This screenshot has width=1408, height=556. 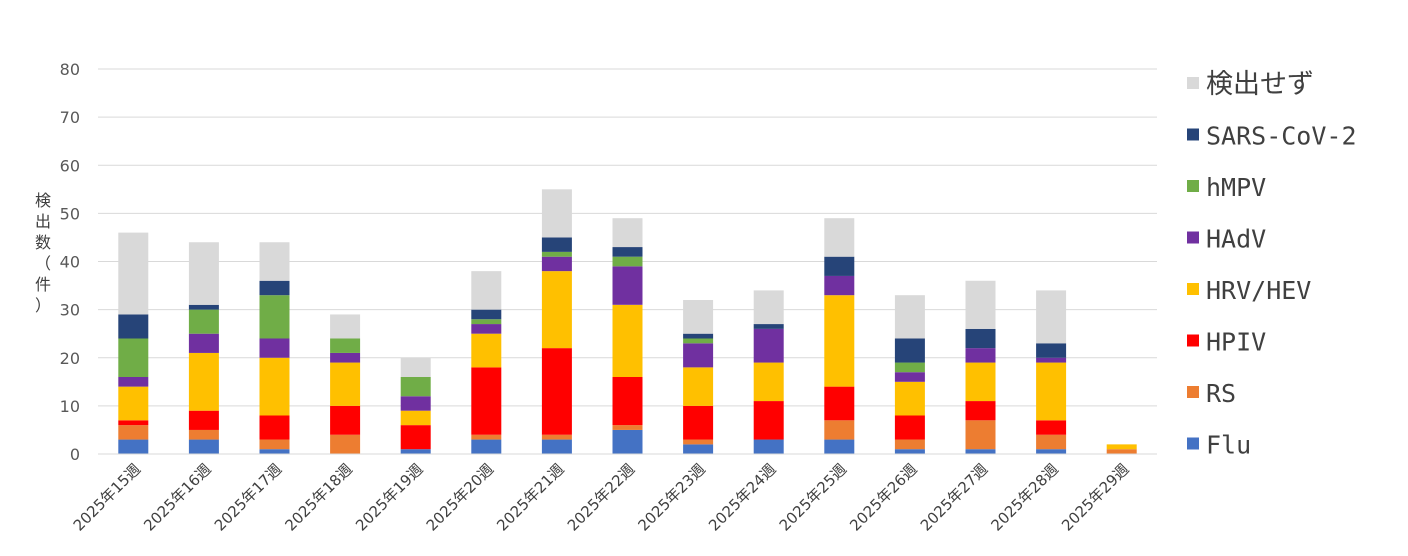 What do you see at coordinates (70, 117) in the screenshot?
I see `y-tick-label: 70` at bounding box center [70, 117].